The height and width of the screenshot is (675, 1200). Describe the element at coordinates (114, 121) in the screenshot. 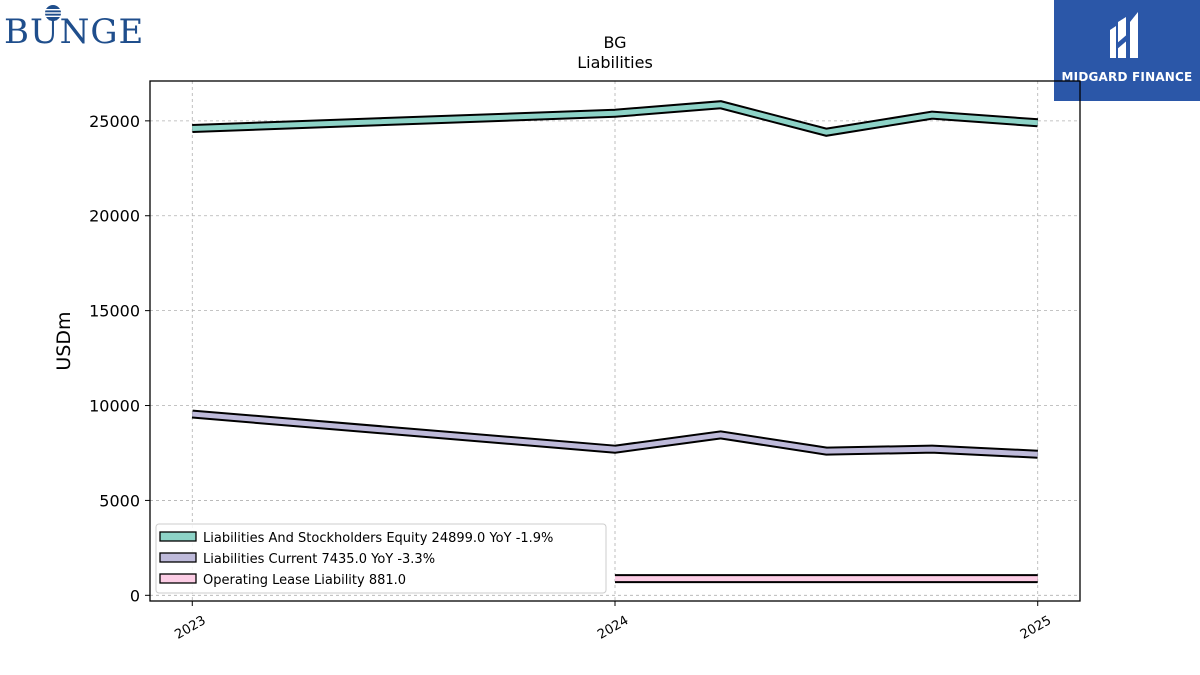

I see `y-tick-label: 25000` at that location.